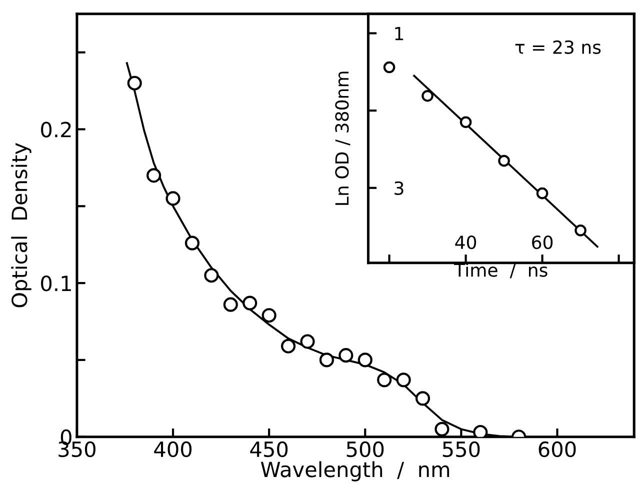 This screenshot has height=497, width=636. Describe the element at coordinates (558, 47) in the screenshot. I see `annotation: τ = 23 ns` at that location.